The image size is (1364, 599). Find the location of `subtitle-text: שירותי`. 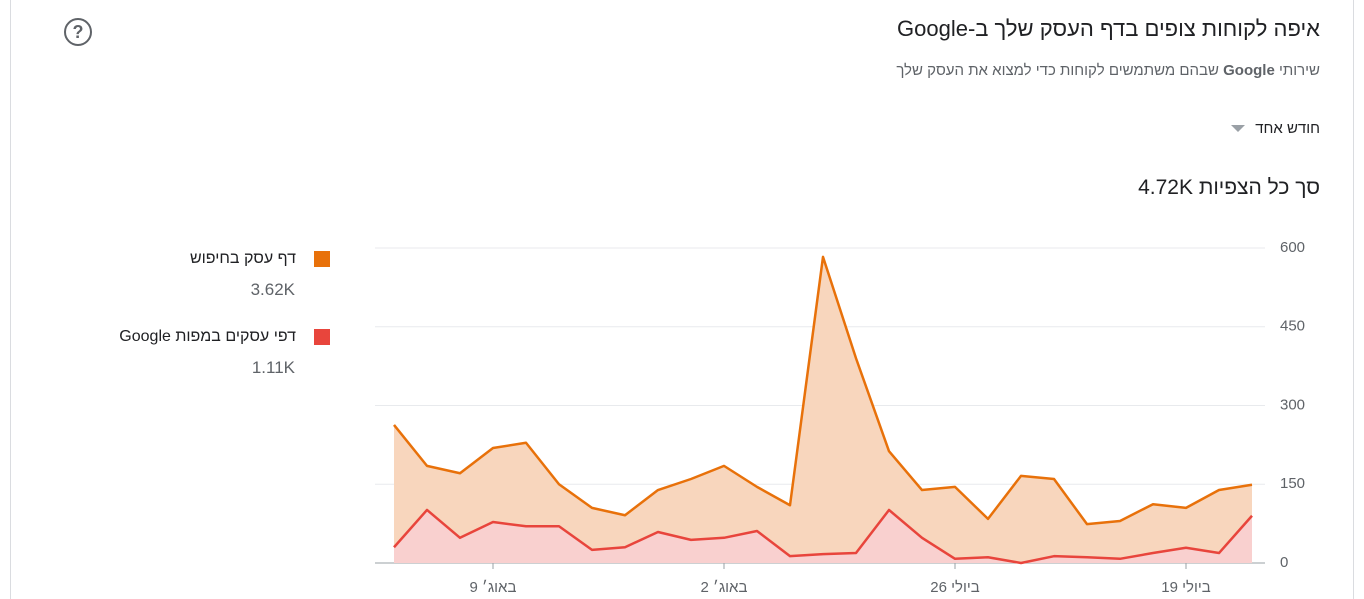

subtitle-text: שירותי is located at coordinates (1299, 70).